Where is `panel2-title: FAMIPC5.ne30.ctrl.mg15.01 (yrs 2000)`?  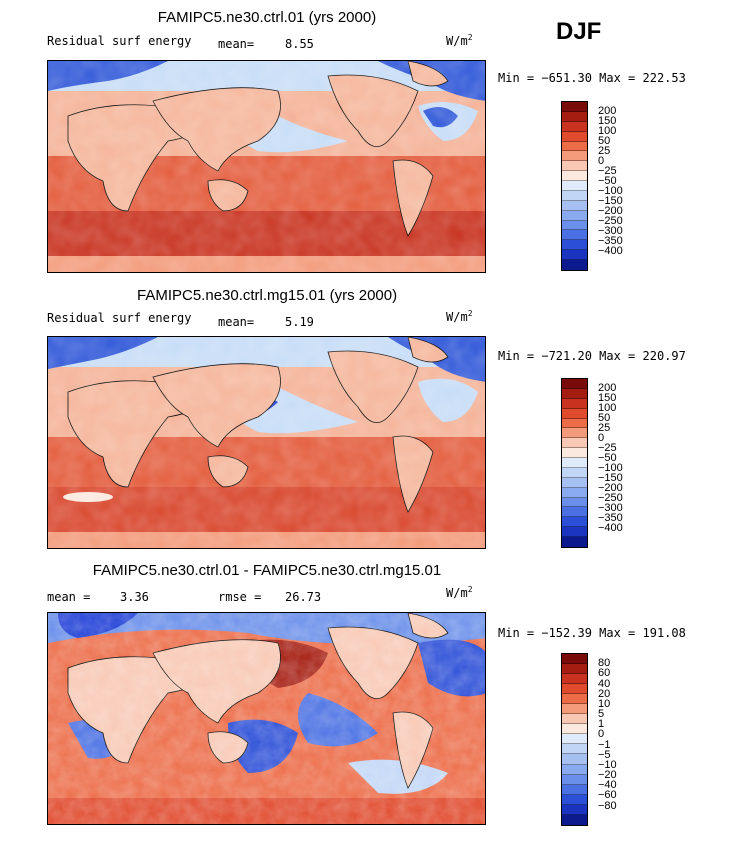 panel2-title: FAMIPC5.ne30.ctrl.mg15.01 (yrs 2000) is located at coordinates (267, 295).